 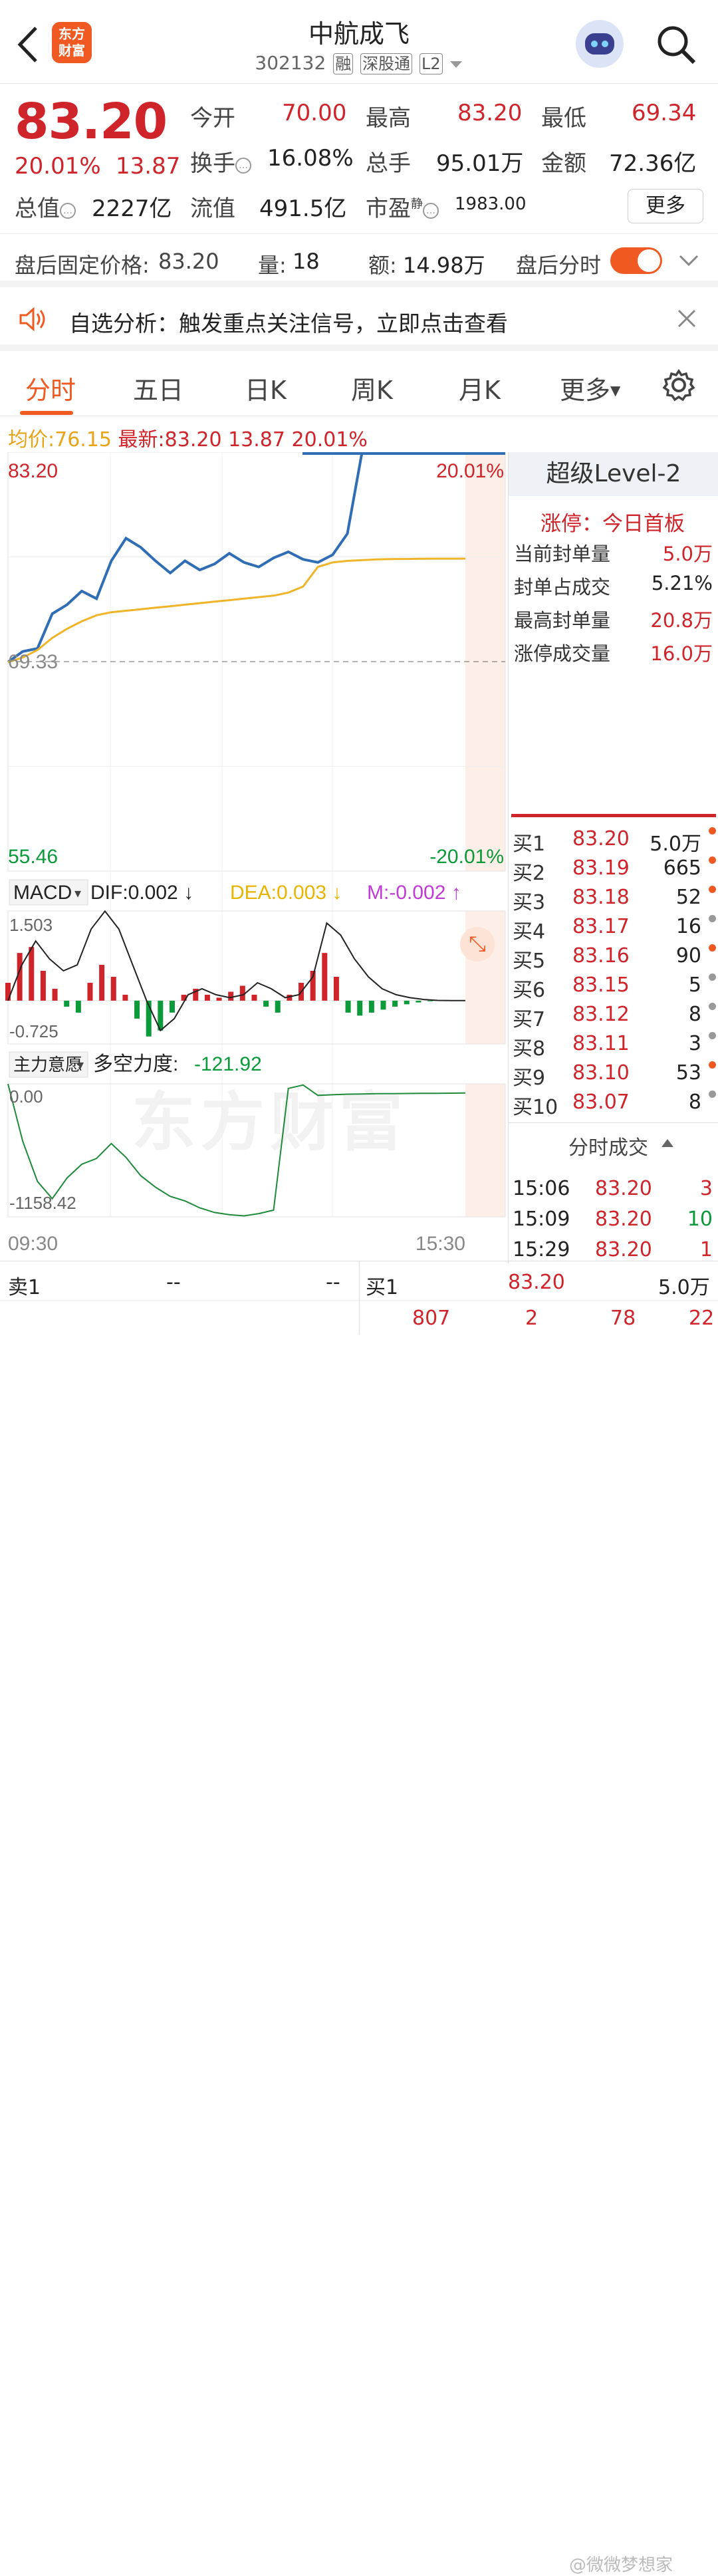 I want to click on bid-row: 买8 83.11 3, so click(x=614, y=1046).